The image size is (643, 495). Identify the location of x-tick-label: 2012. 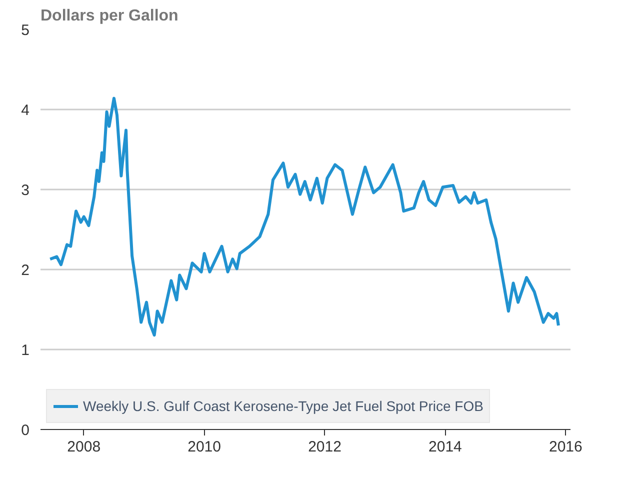
(325, 447).